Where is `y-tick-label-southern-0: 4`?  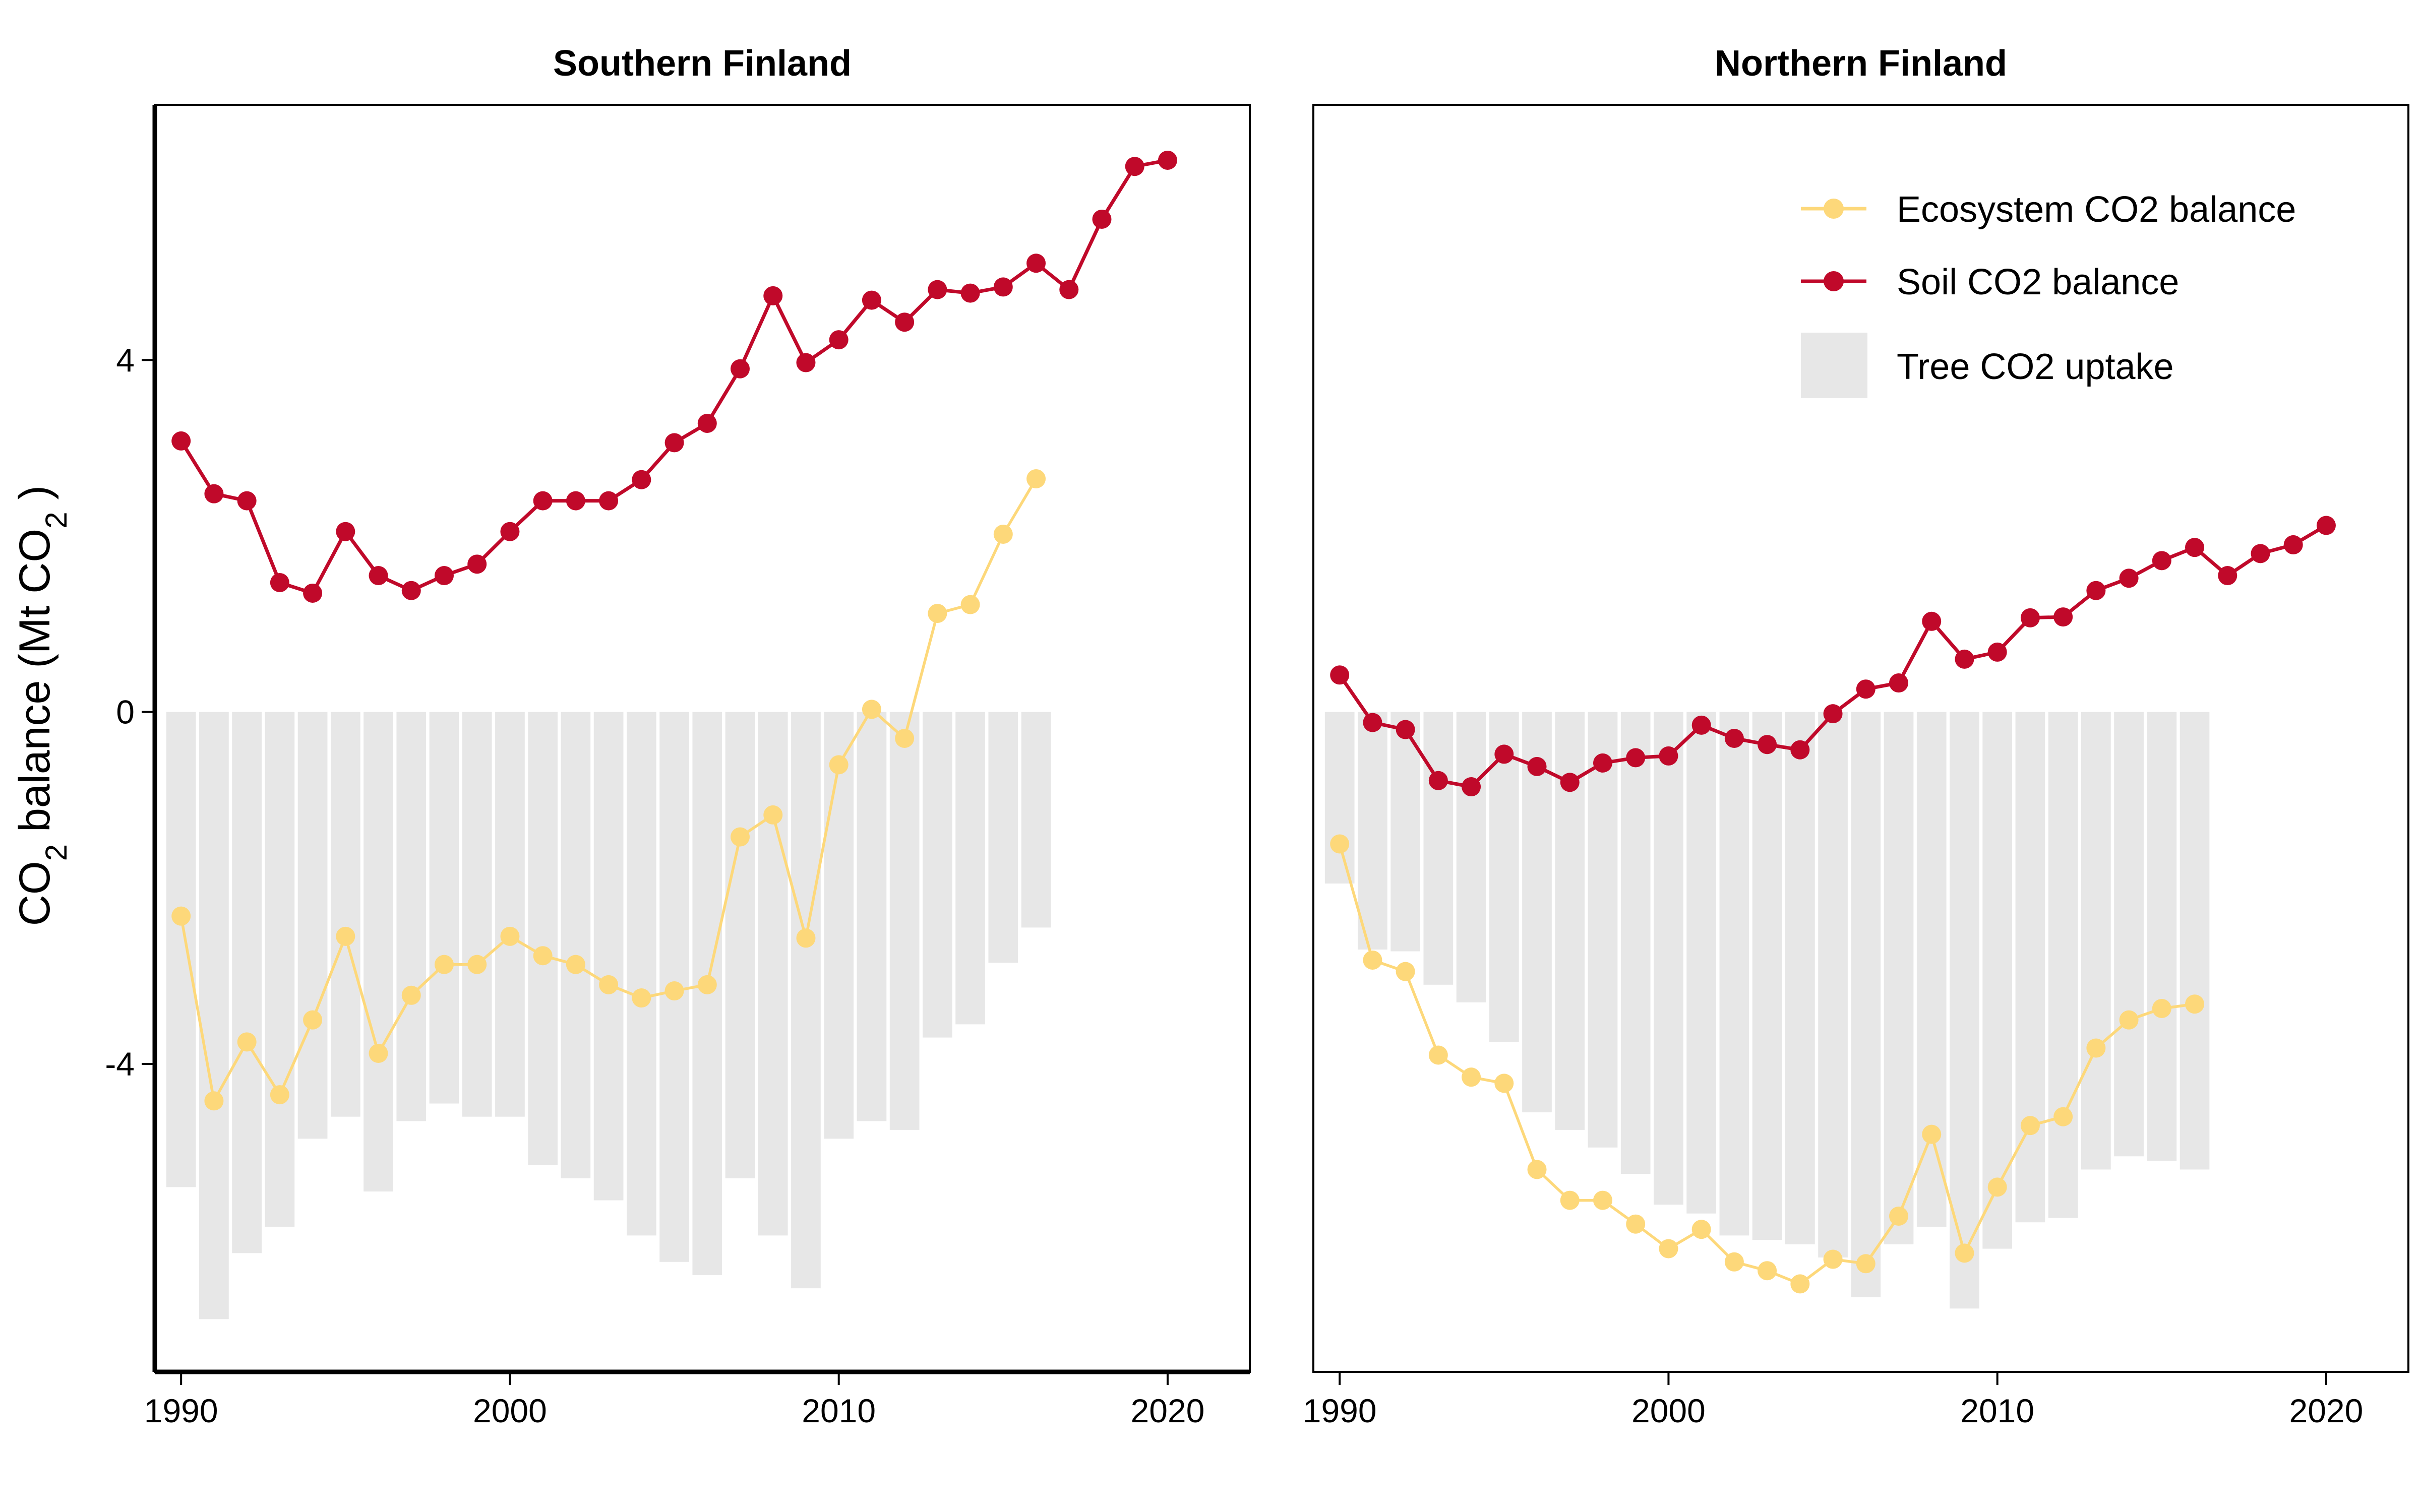 y-tick-label-southern-0: 4 is located at coordinates (125, 360).